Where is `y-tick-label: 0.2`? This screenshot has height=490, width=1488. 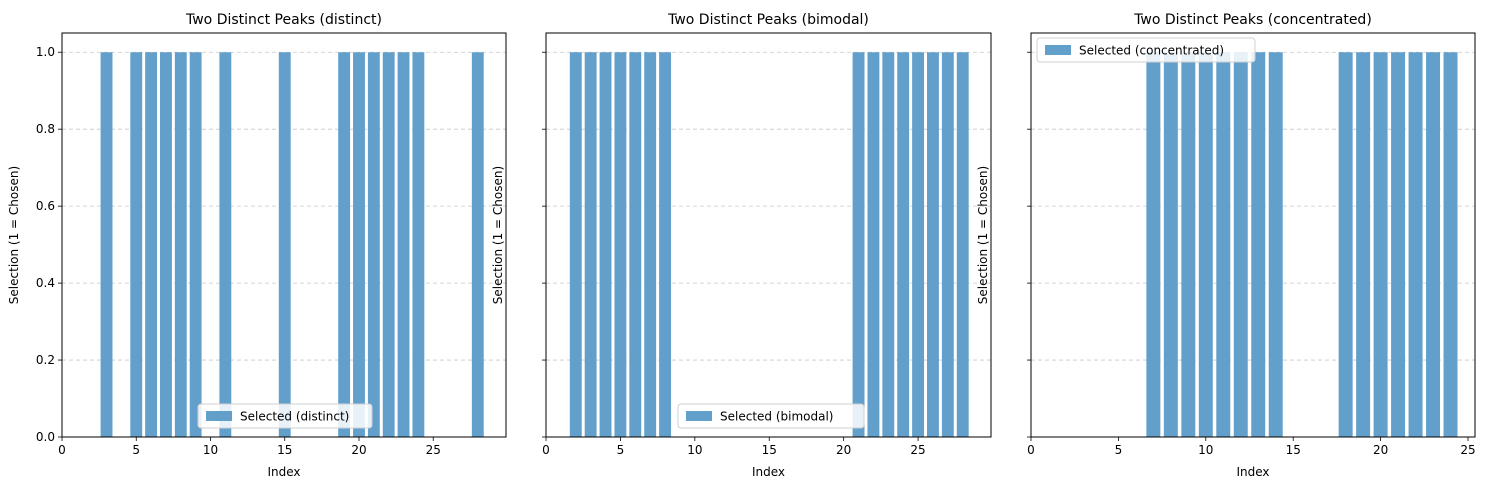
y-tick-label: 0.2 is located at coordinates (45, 360).